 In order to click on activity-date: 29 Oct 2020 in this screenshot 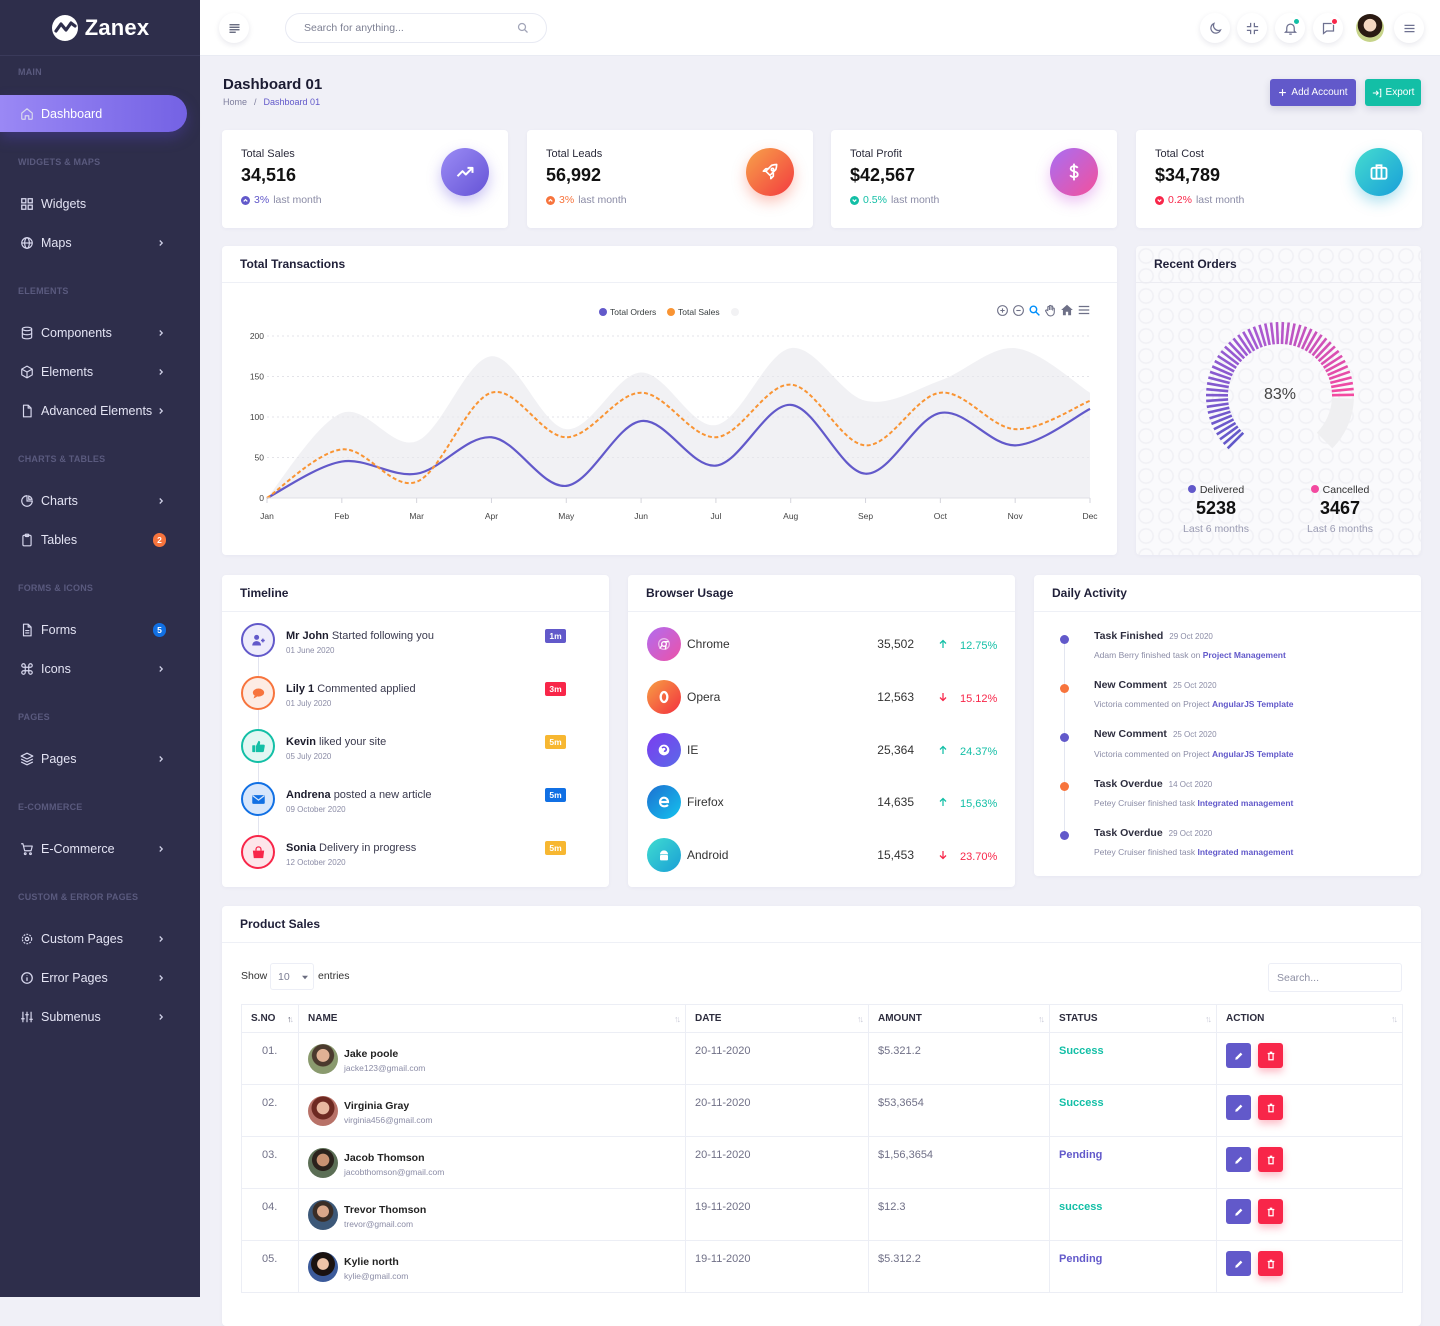, I will do `click(1191, 833)`.